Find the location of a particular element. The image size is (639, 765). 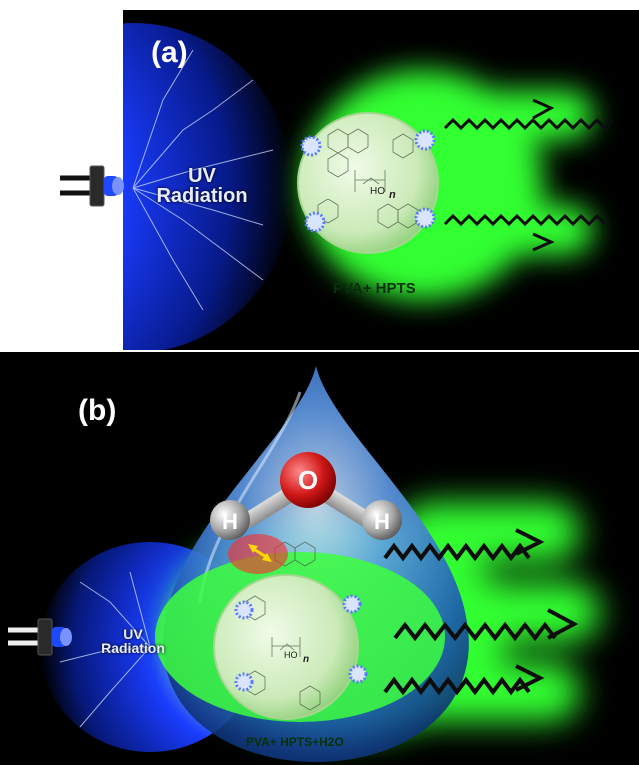

uv-label-b: UV Radiation is located at coordinates (133, 641).